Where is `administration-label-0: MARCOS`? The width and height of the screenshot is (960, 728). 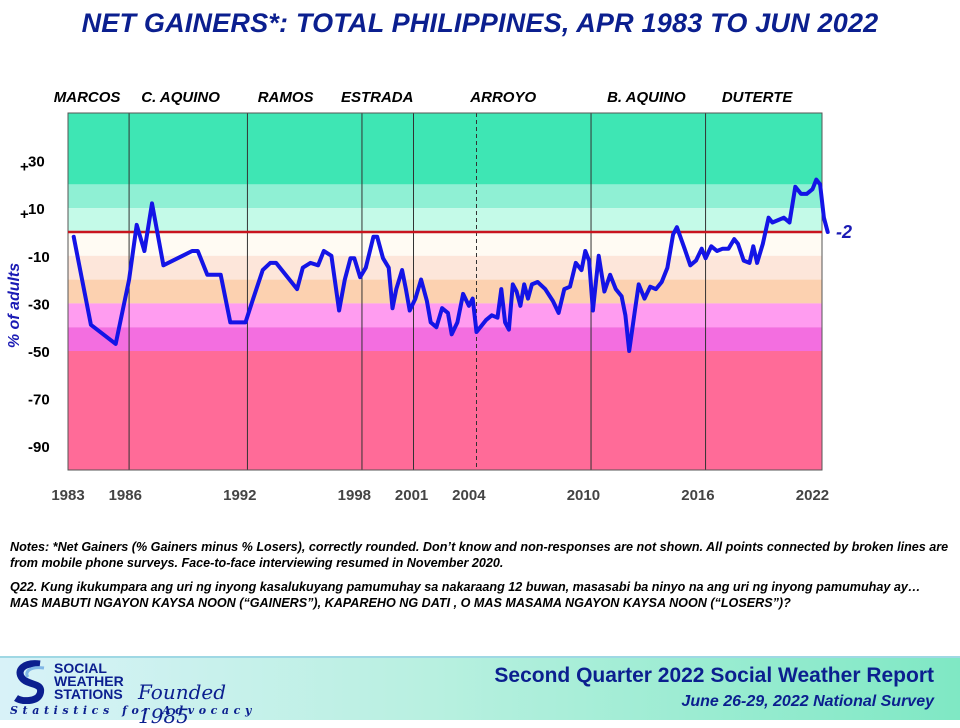 administration-label-0: MARCOS is located at coordinates (87, 97).